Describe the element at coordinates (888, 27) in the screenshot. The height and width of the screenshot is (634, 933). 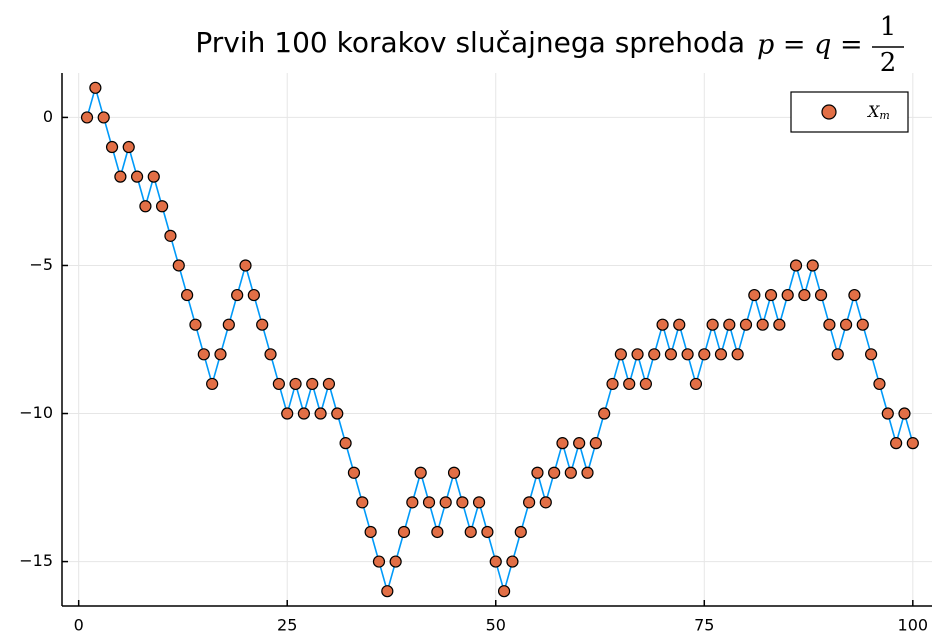
I see `title-fraction-numerator: 1` at that location.